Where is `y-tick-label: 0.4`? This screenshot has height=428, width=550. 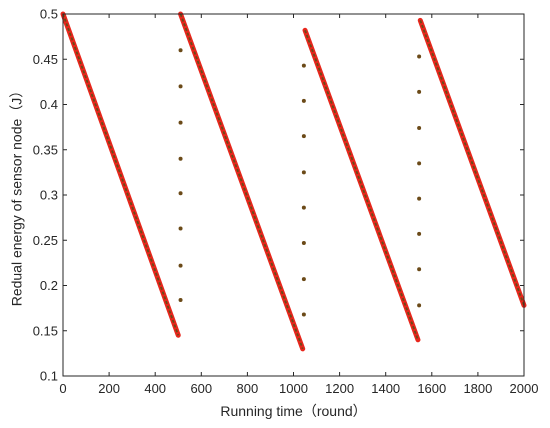
y-tick-label: 0.4 is located at coordinates (49, 104).